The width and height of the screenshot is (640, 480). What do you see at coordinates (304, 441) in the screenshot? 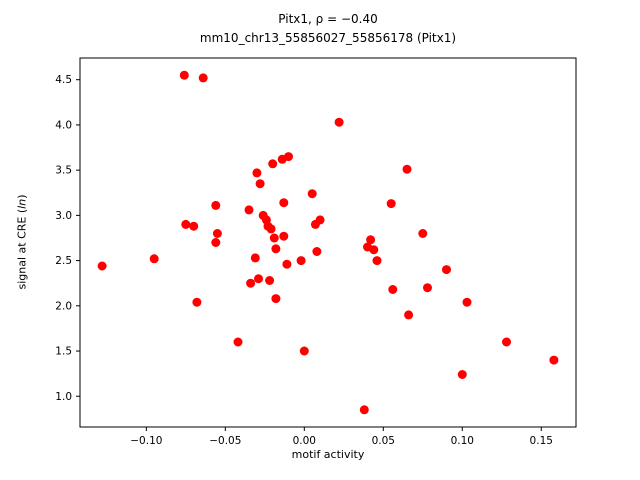
I see `x-tick-label: 0.00` at bounding box center [304, 441].